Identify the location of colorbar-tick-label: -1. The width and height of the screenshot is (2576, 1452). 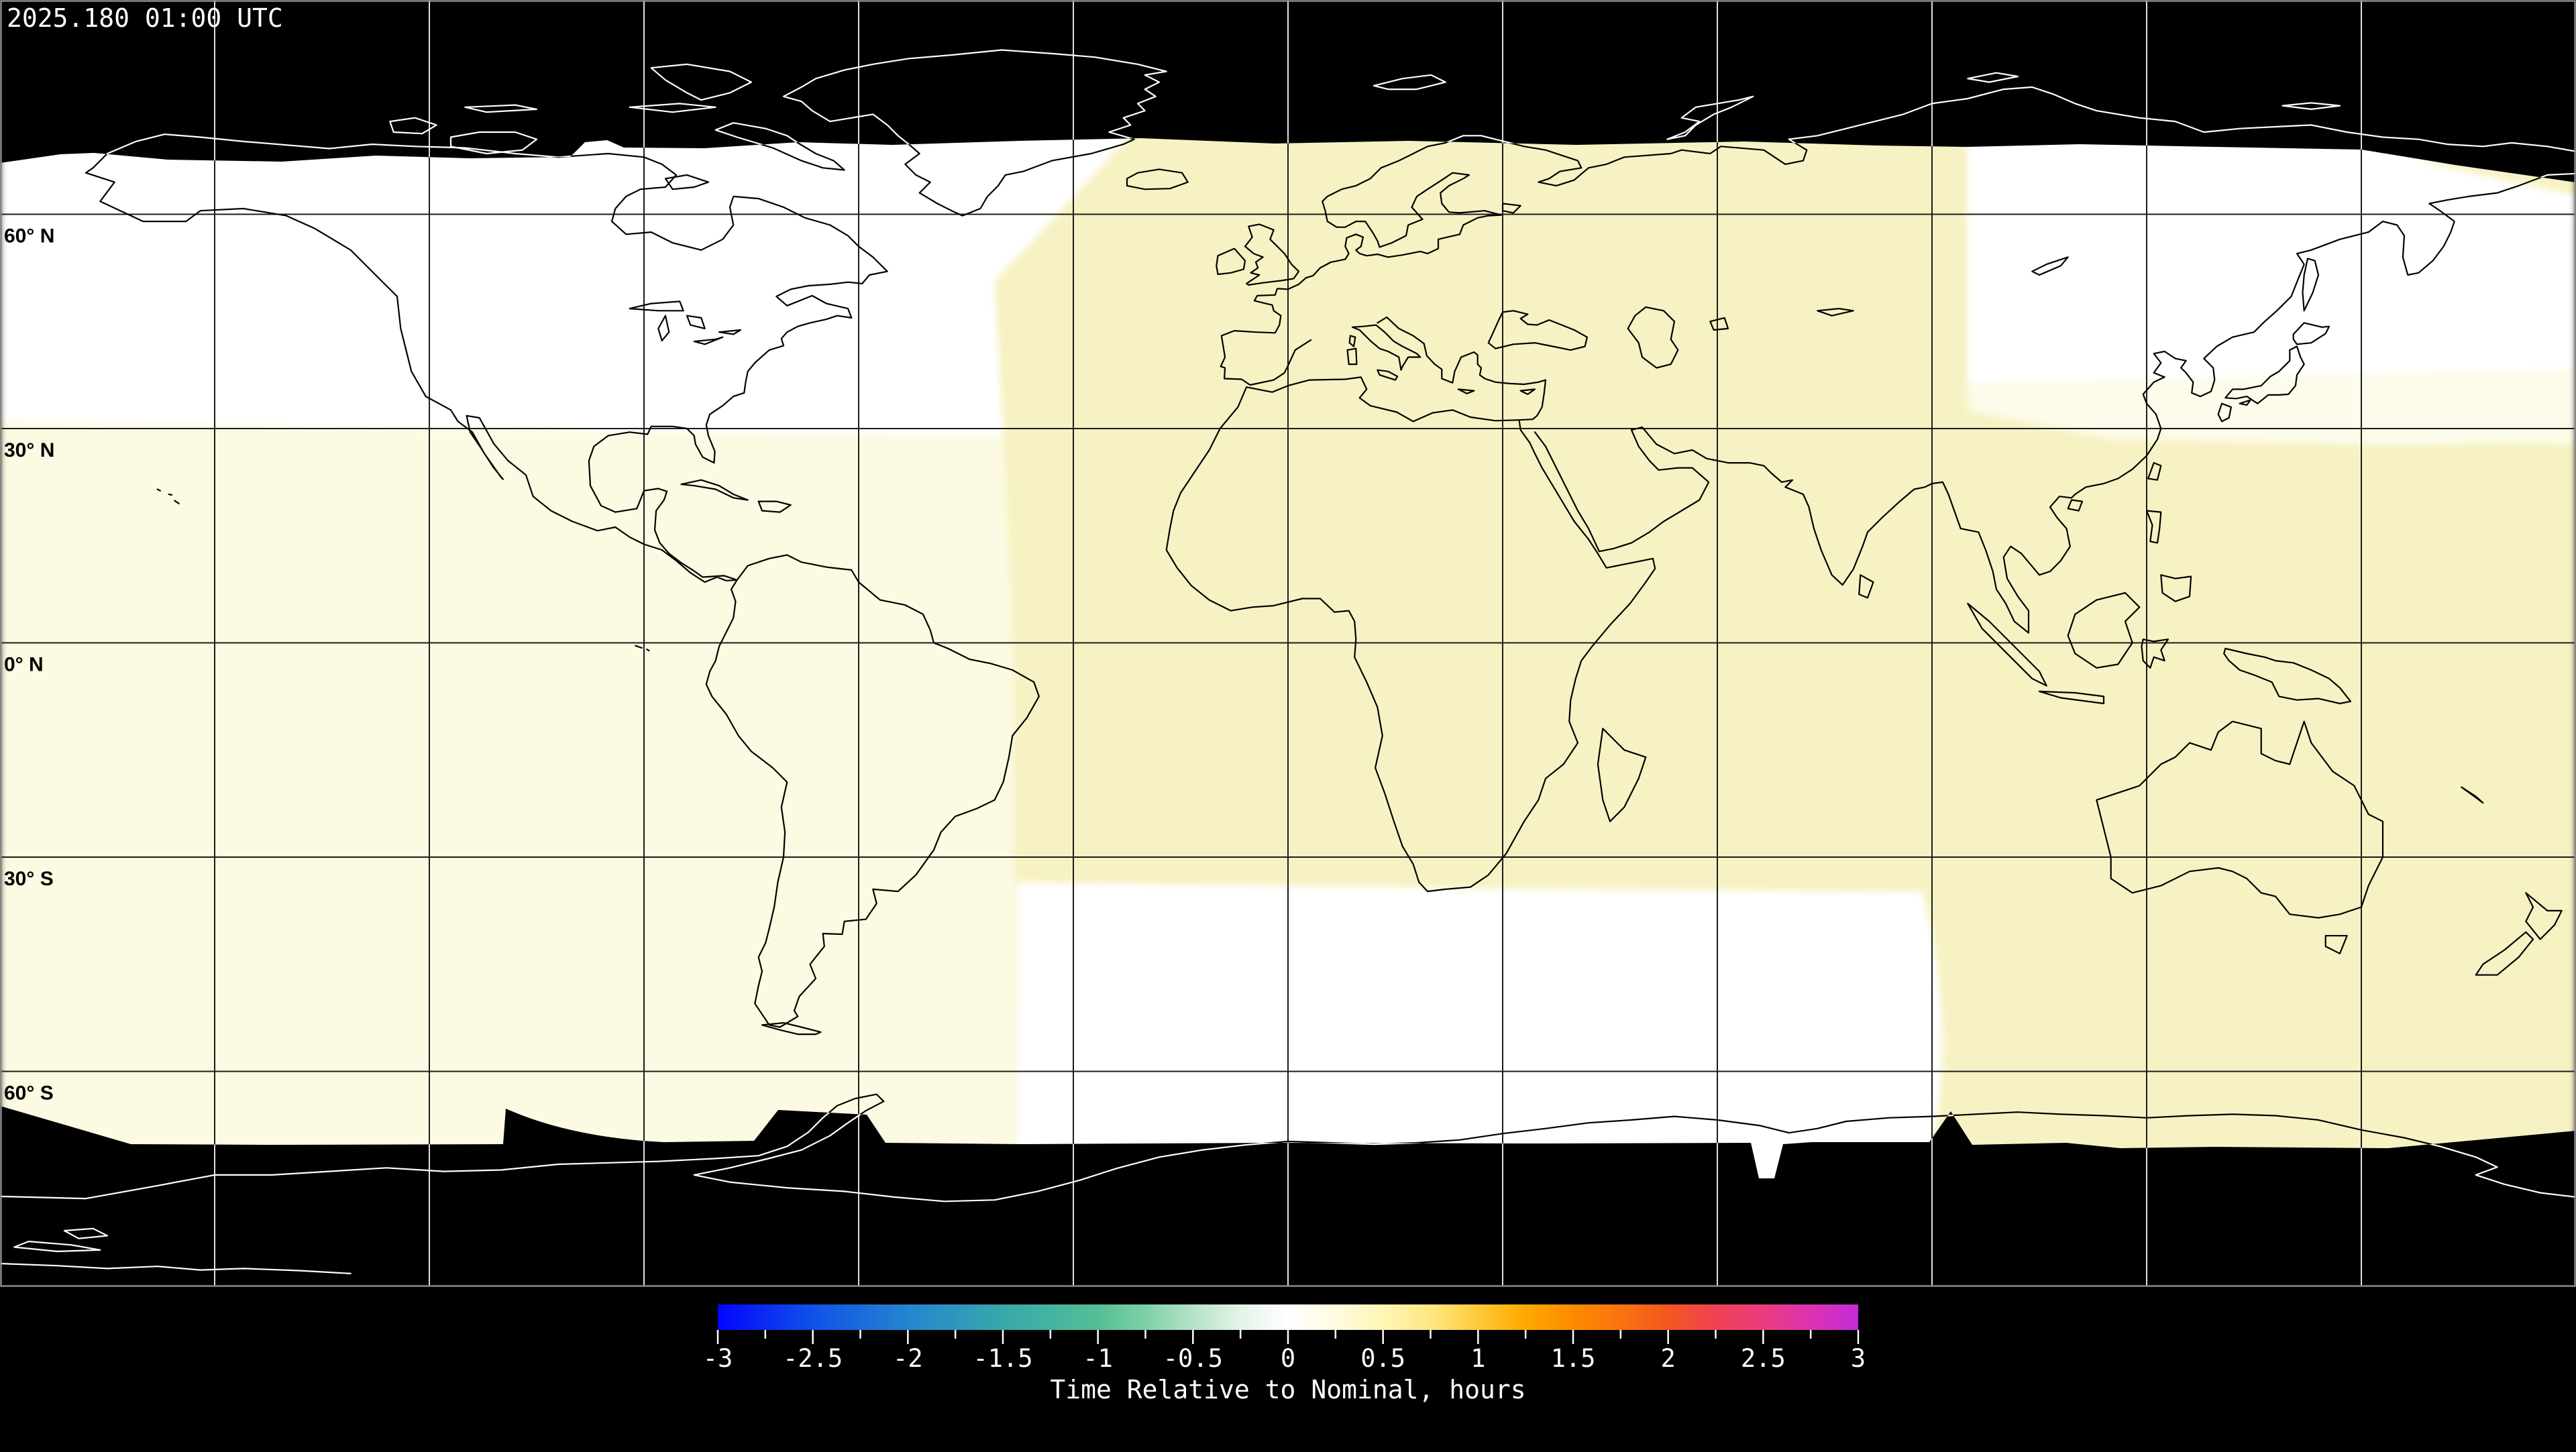
(1098, 1358).